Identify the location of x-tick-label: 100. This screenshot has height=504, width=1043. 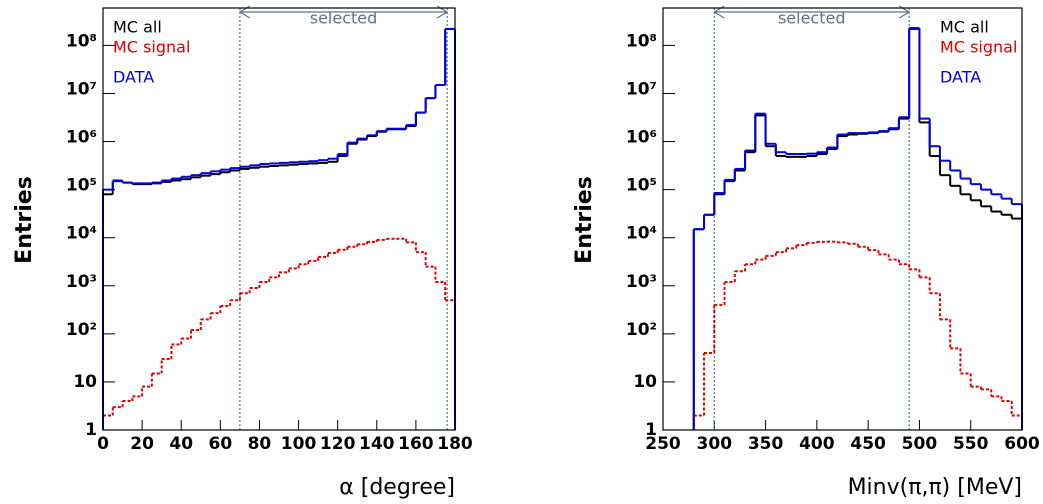
(299, 444).